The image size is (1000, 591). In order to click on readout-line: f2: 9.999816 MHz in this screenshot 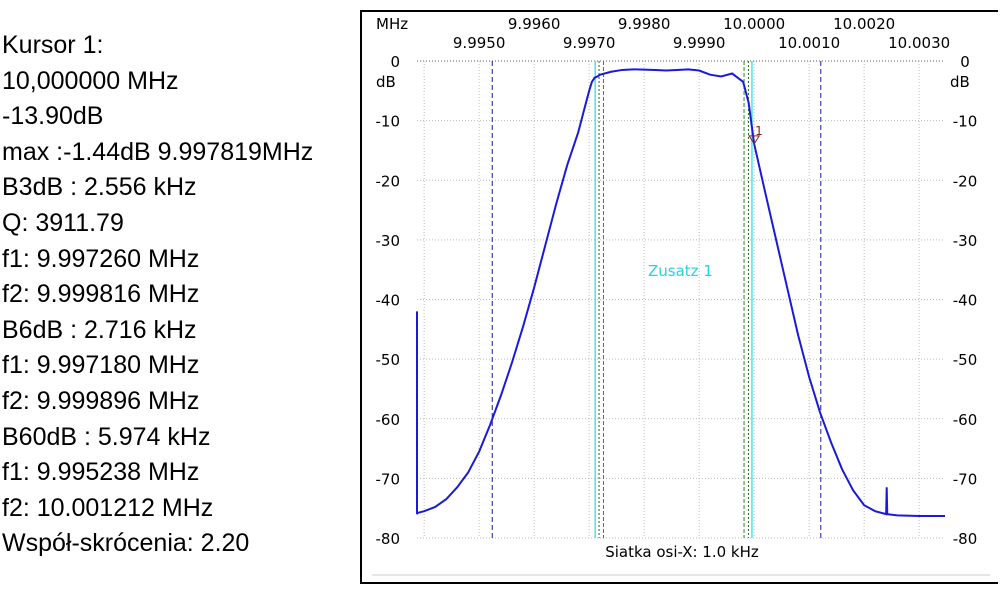, I will do `click(101, 294)`.